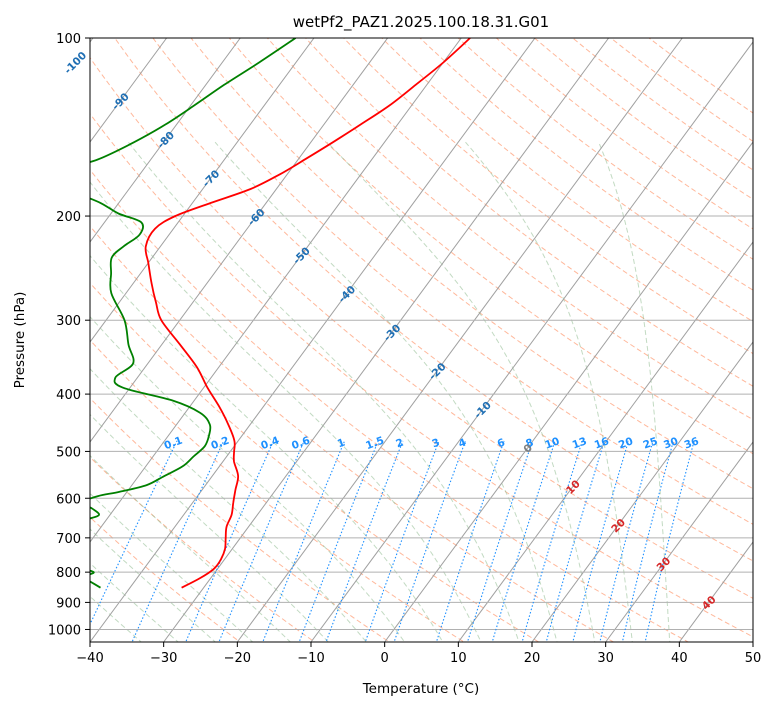 The image size is (775, 708). I want to click on y-tick-label: 500, so click(68, 452).